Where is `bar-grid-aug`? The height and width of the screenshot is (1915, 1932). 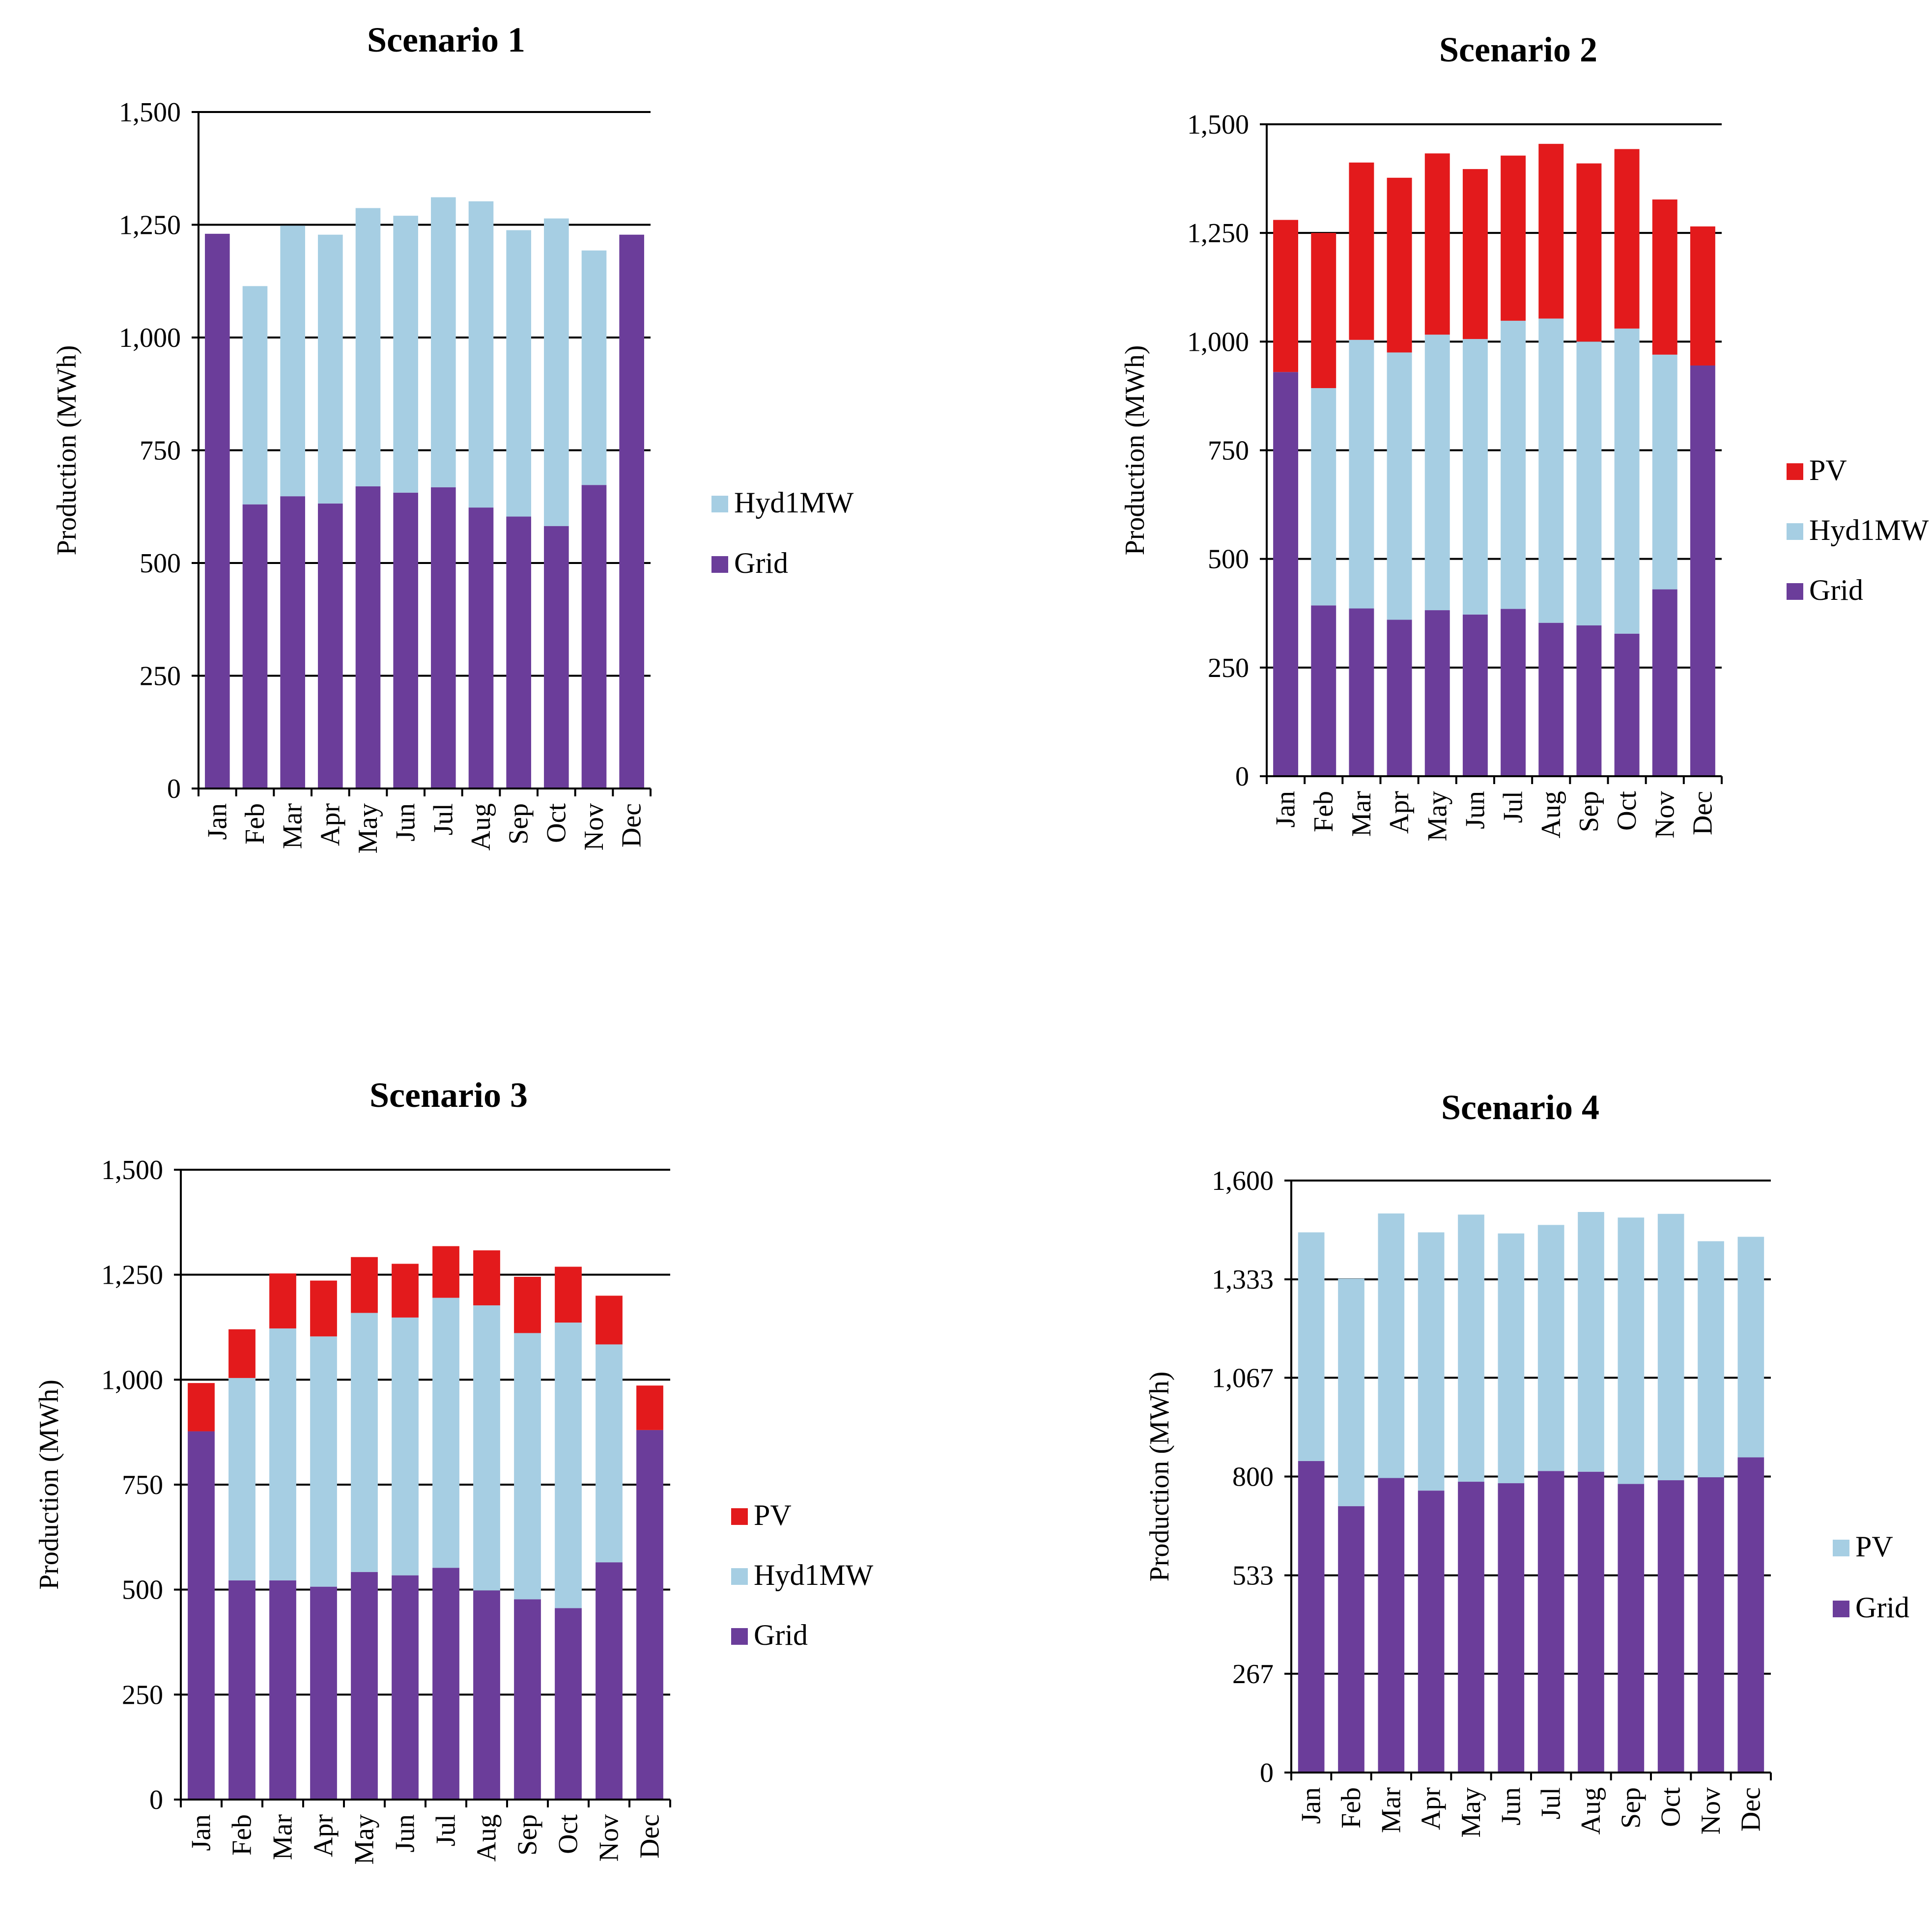 bar-grid-aug is located at coordinates (1551, 699).